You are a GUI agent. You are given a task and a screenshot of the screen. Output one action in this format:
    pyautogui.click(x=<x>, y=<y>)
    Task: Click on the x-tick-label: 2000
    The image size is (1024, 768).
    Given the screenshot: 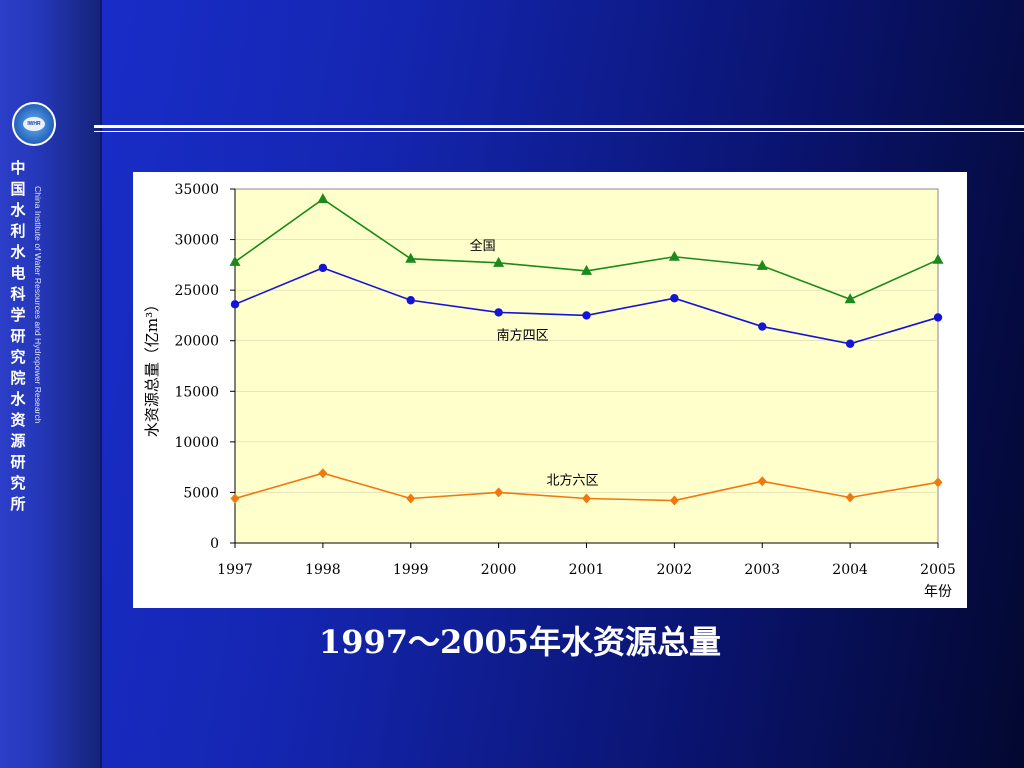 What is the action you would take?
    pyautogui.click(x=499, y=570)
    